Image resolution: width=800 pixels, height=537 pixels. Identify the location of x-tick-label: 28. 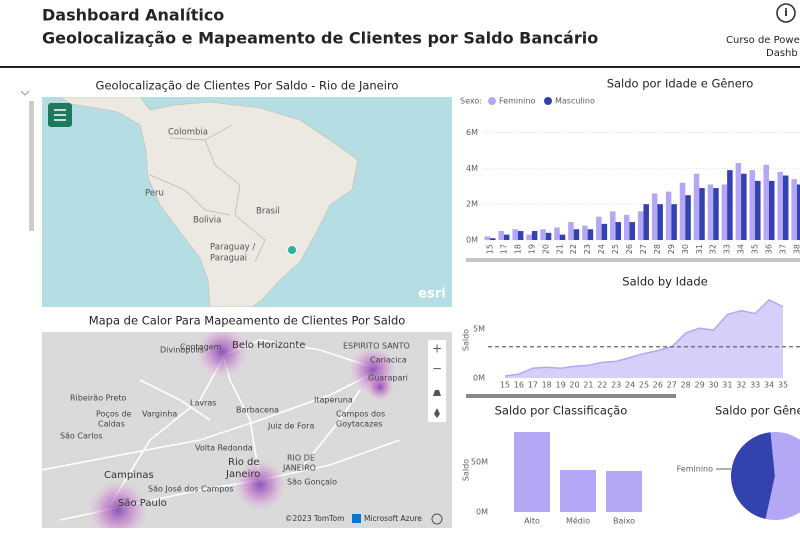
(686, 385).